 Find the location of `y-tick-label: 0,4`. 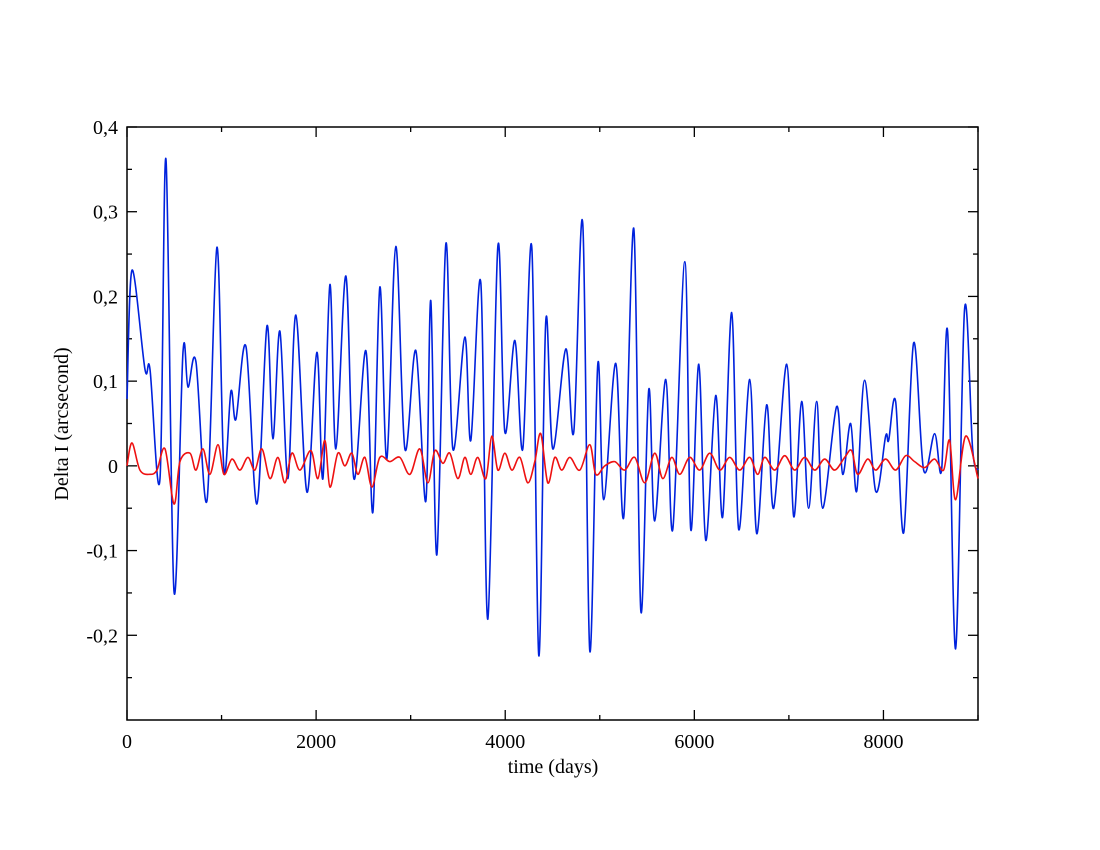

y-tick-label: 0,4 is located at coordinates (105, 128).